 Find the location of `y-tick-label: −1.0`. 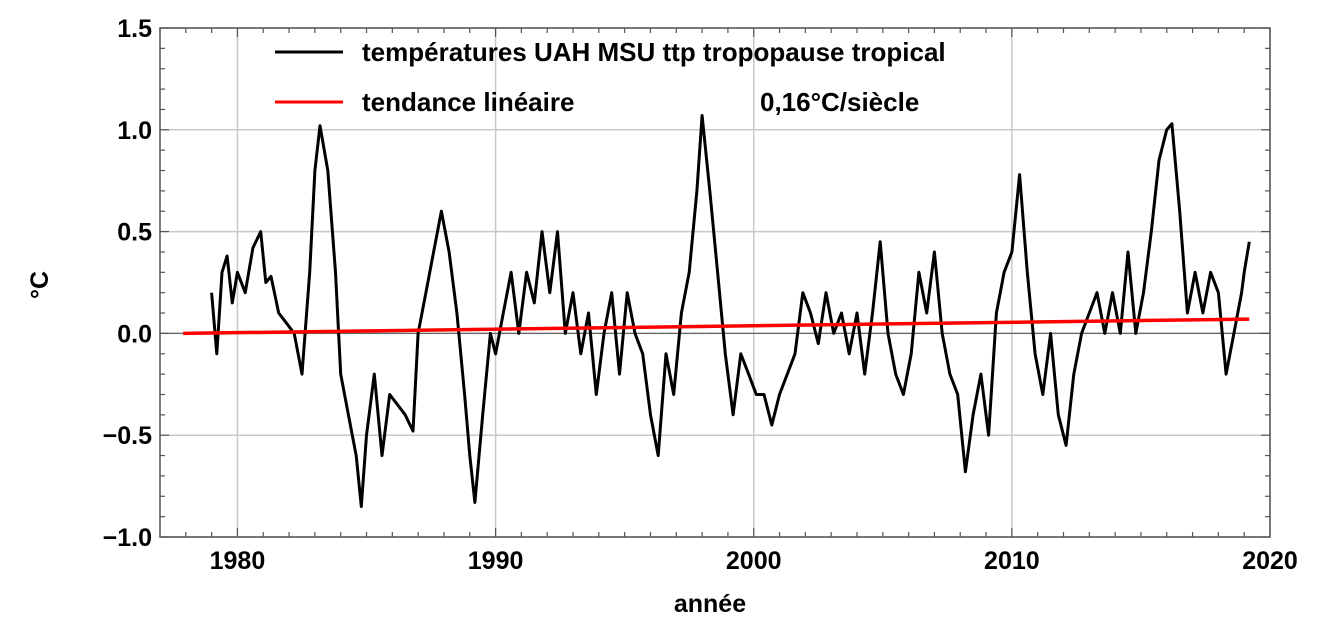

y-tick-label: −1.0 is located at coordinates (127, 538).